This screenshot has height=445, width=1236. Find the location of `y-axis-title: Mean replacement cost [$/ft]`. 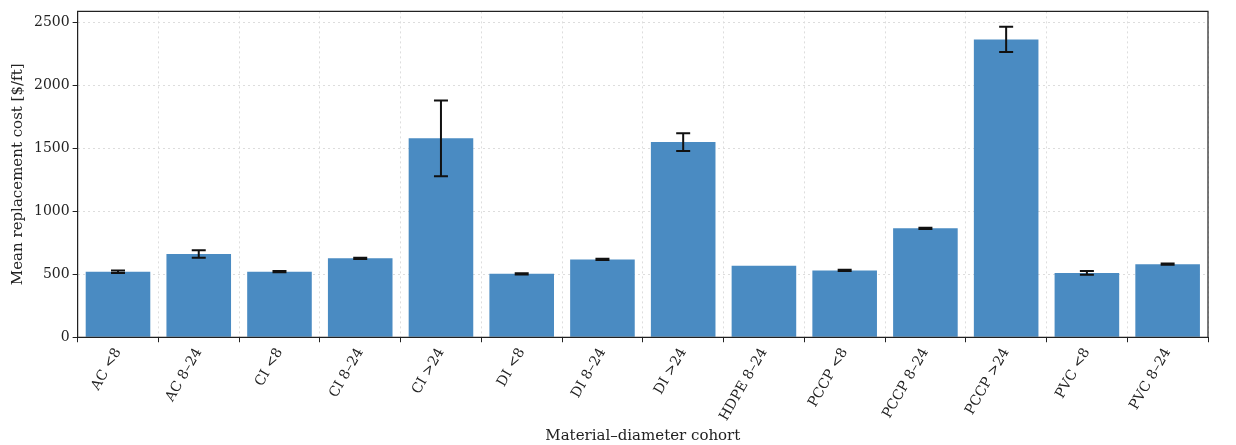

y-axis-title: Mean replacement cost [$/ft] is located at coordinates (16, 174).